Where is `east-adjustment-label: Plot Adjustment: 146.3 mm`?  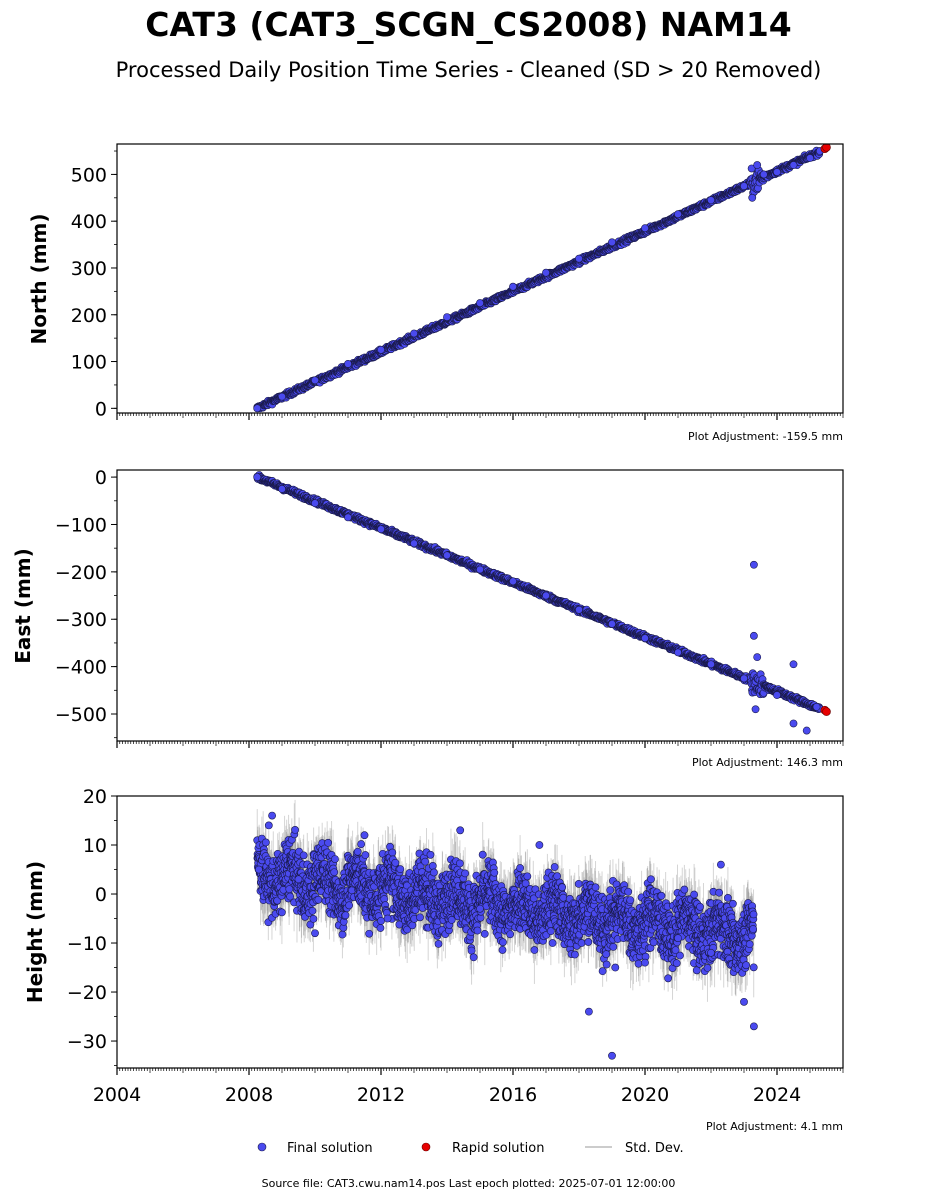
east-adjustment-label: Plot Adjustment: 146.3 mm is located at coordinates (767, 762).